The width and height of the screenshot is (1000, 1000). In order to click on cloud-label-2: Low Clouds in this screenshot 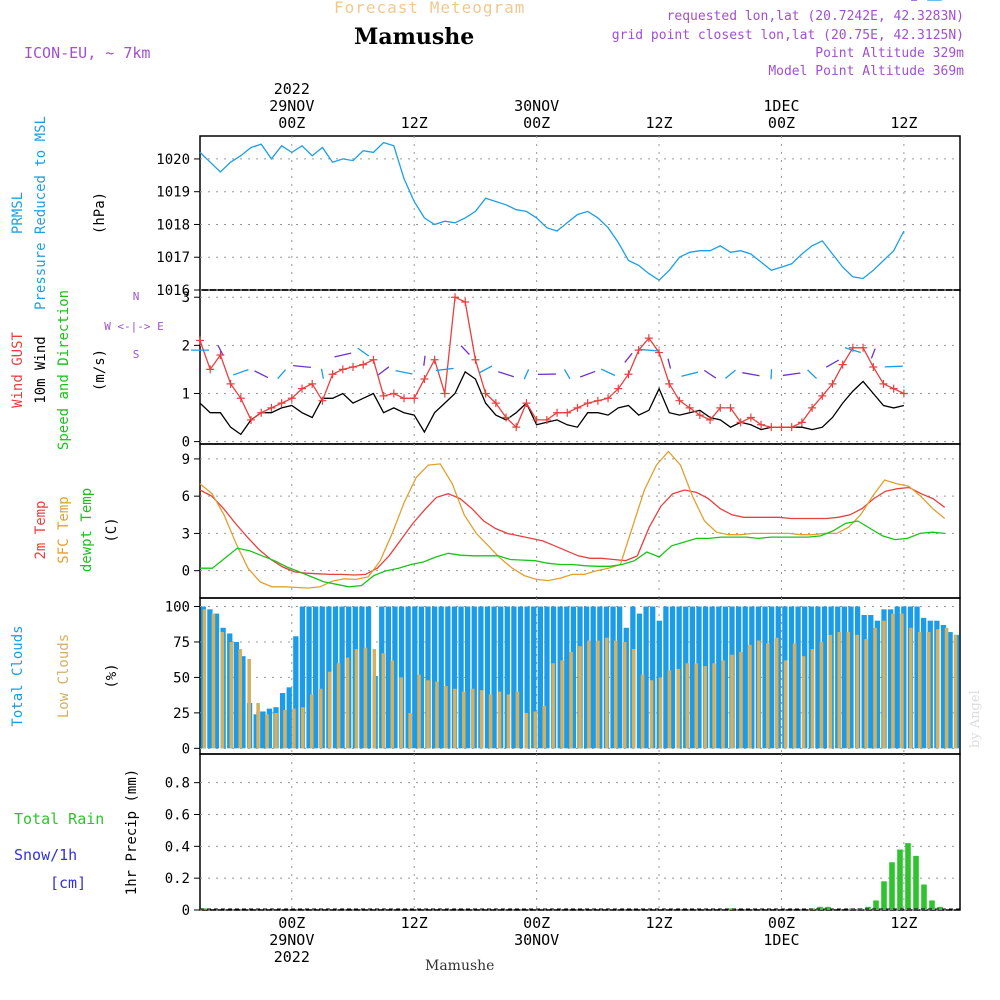, I will do `click(64, 676)`.